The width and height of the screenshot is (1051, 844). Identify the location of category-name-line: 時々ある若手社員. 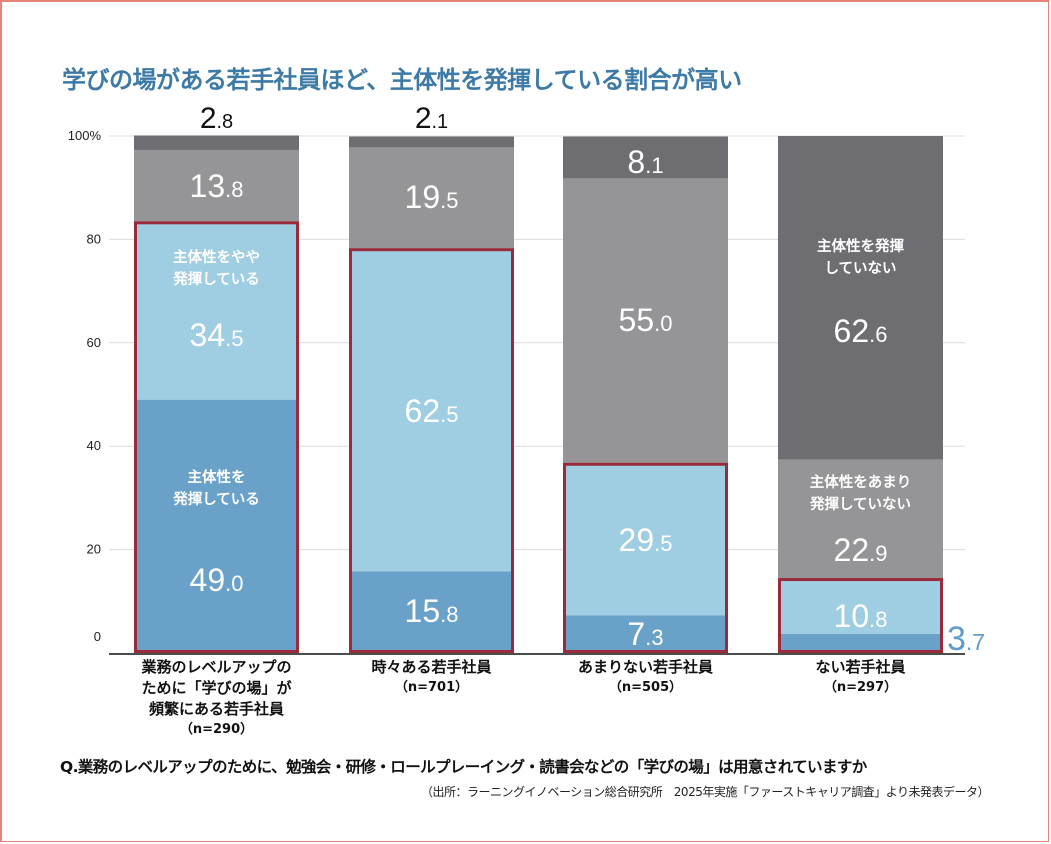
(431, 667).